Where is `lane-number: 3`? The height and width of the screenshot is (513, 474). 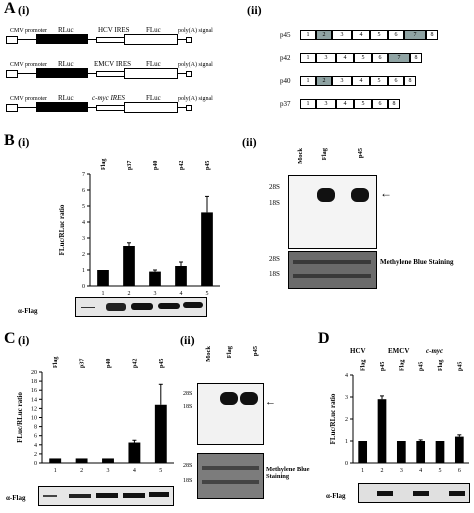 lane-number: 3 is located at coordinates (108, 471).